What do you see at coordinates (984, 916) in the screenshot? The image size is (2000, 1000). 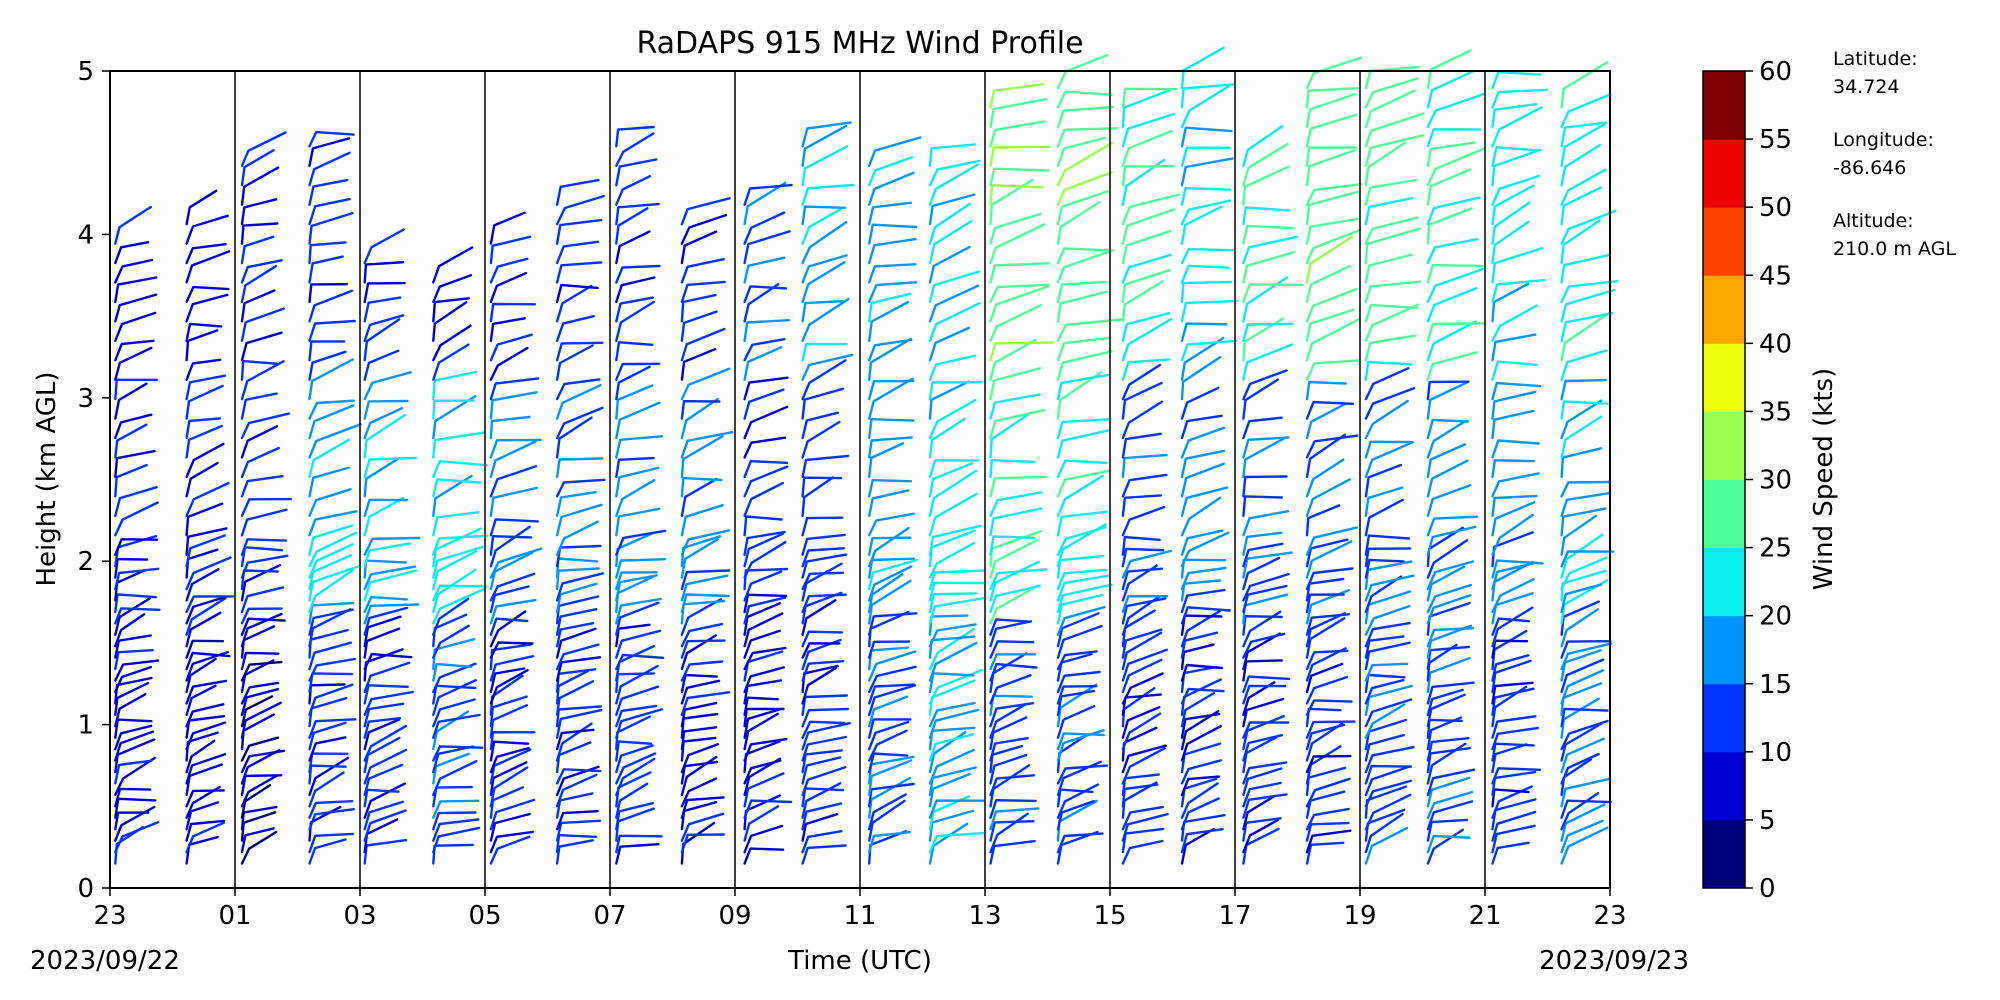 I see `x-tick-label: 13` at bounding box center [984, 916].